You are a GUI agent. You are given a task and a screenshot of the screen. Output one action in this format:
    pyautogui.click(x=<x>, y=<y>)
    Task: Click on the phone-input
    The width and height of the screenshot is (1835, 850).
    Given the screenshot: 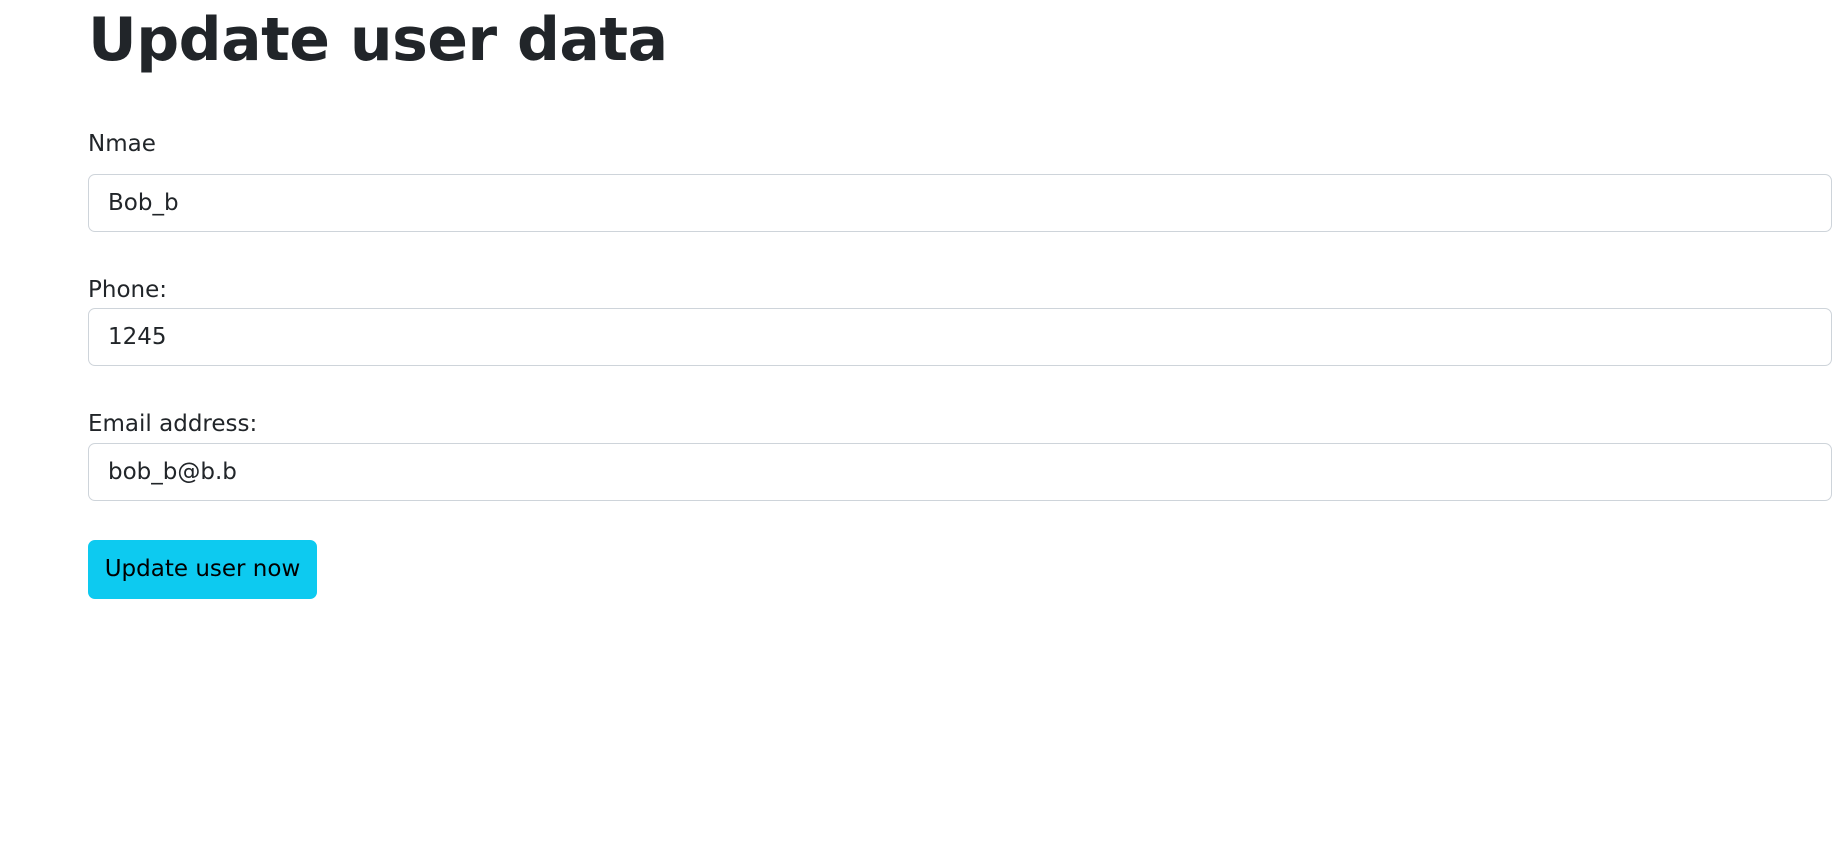 What is the action you would take?
    pyautogui.click(x=960, y=337)
    